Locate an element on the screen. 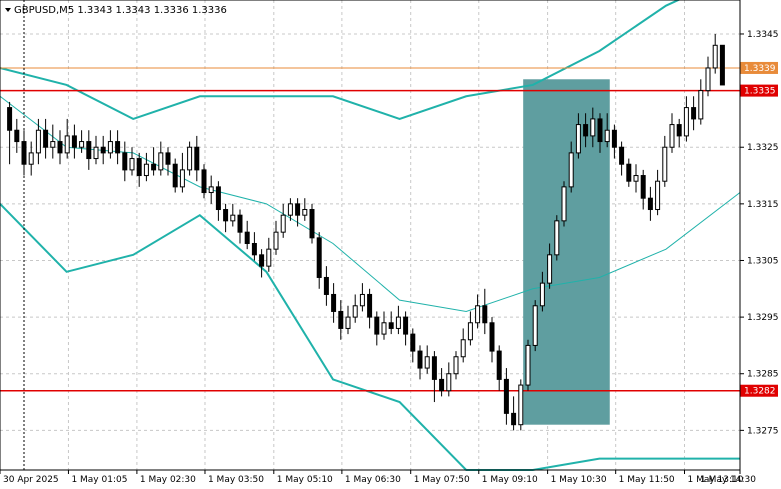 The height and width of the screenshot is (489, 781). y-tick-label: 1.3325 is located at coordinates (763, 148).